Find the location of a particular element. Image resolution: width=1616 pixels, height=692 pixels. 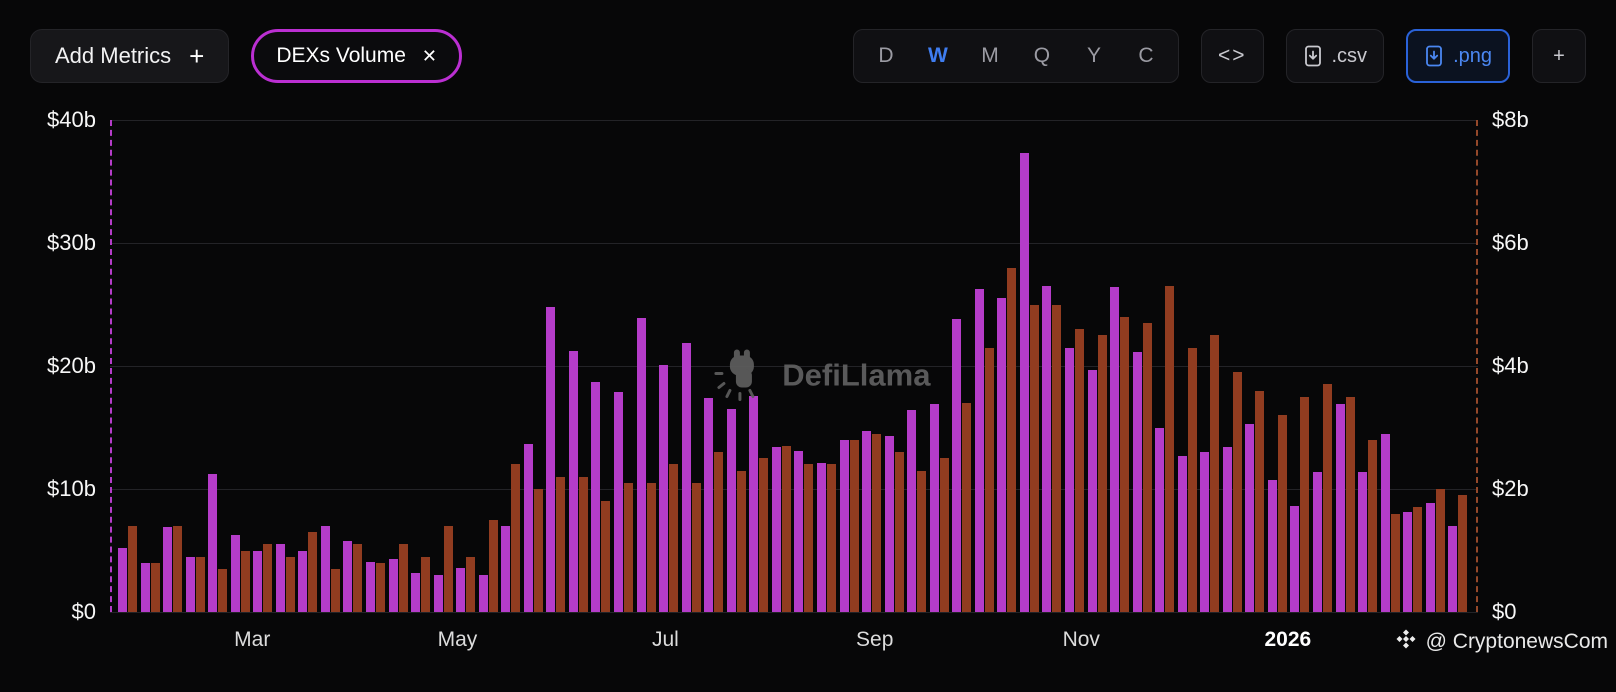

right-dashed-boundary-line is located at coordinates (1477, 366).